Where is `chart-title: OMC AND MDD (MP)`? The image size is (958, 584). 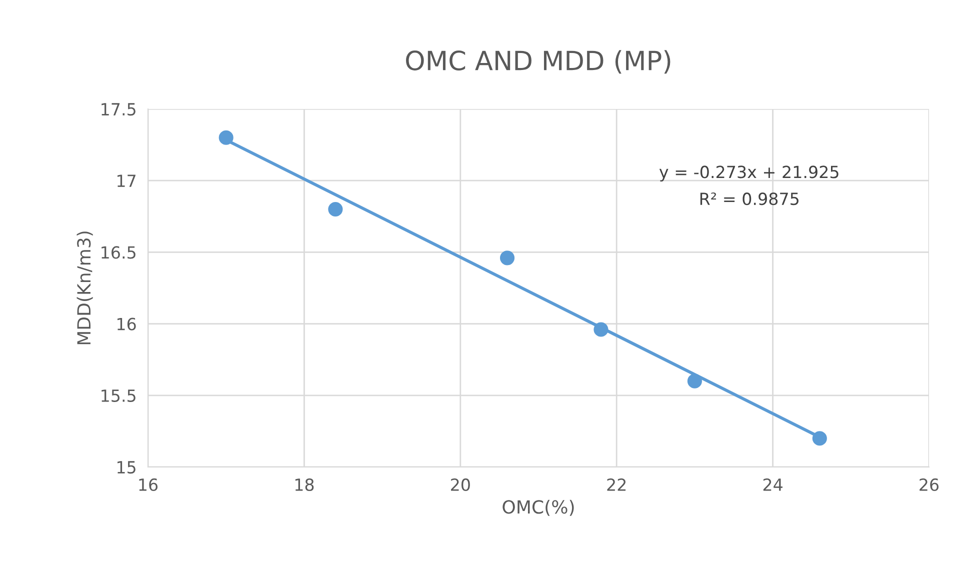
chart-title: OMC AND MDD (MP) is located at coordinates (538, 62).